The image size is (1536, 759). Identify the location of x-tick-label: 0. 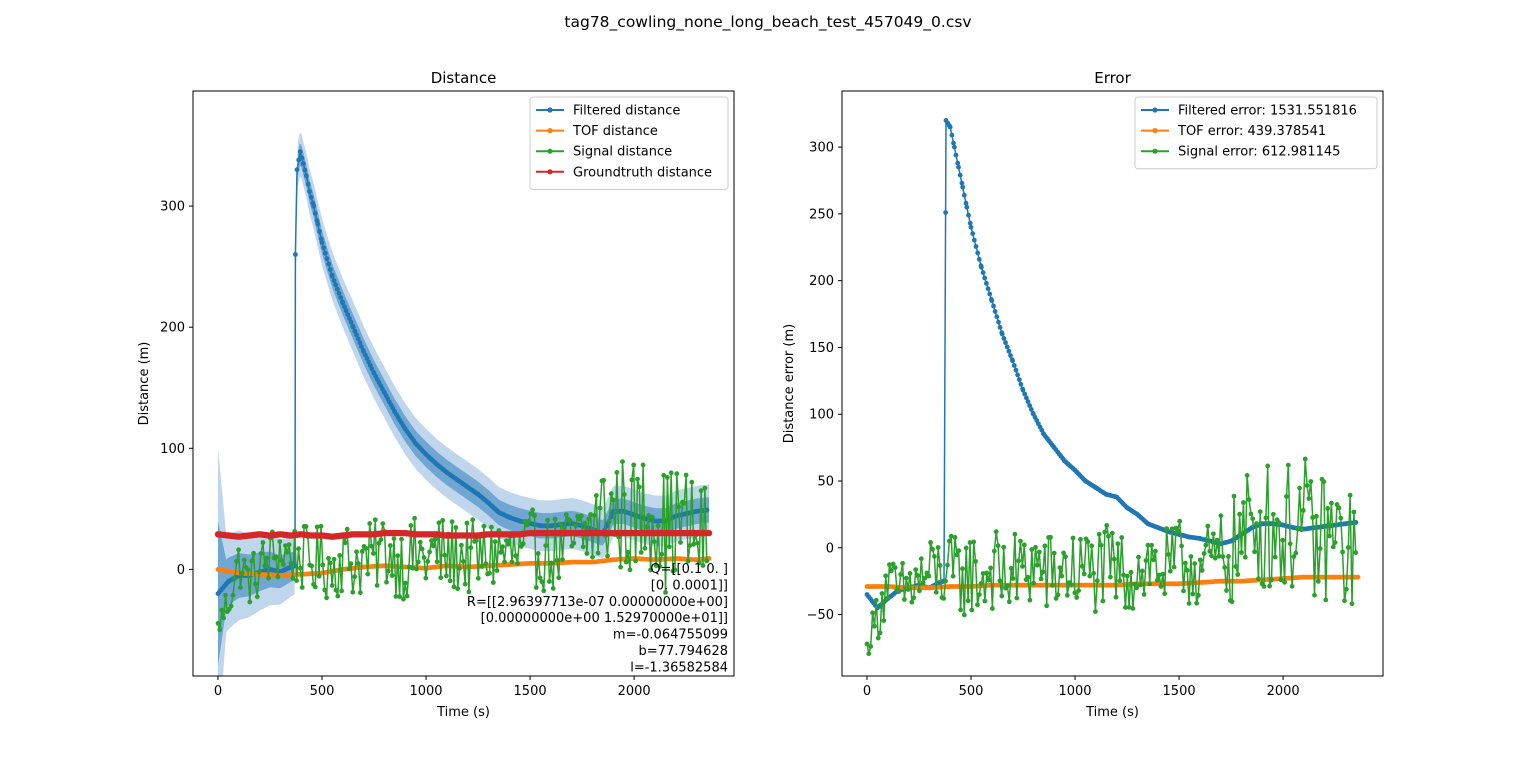
(867, 691).